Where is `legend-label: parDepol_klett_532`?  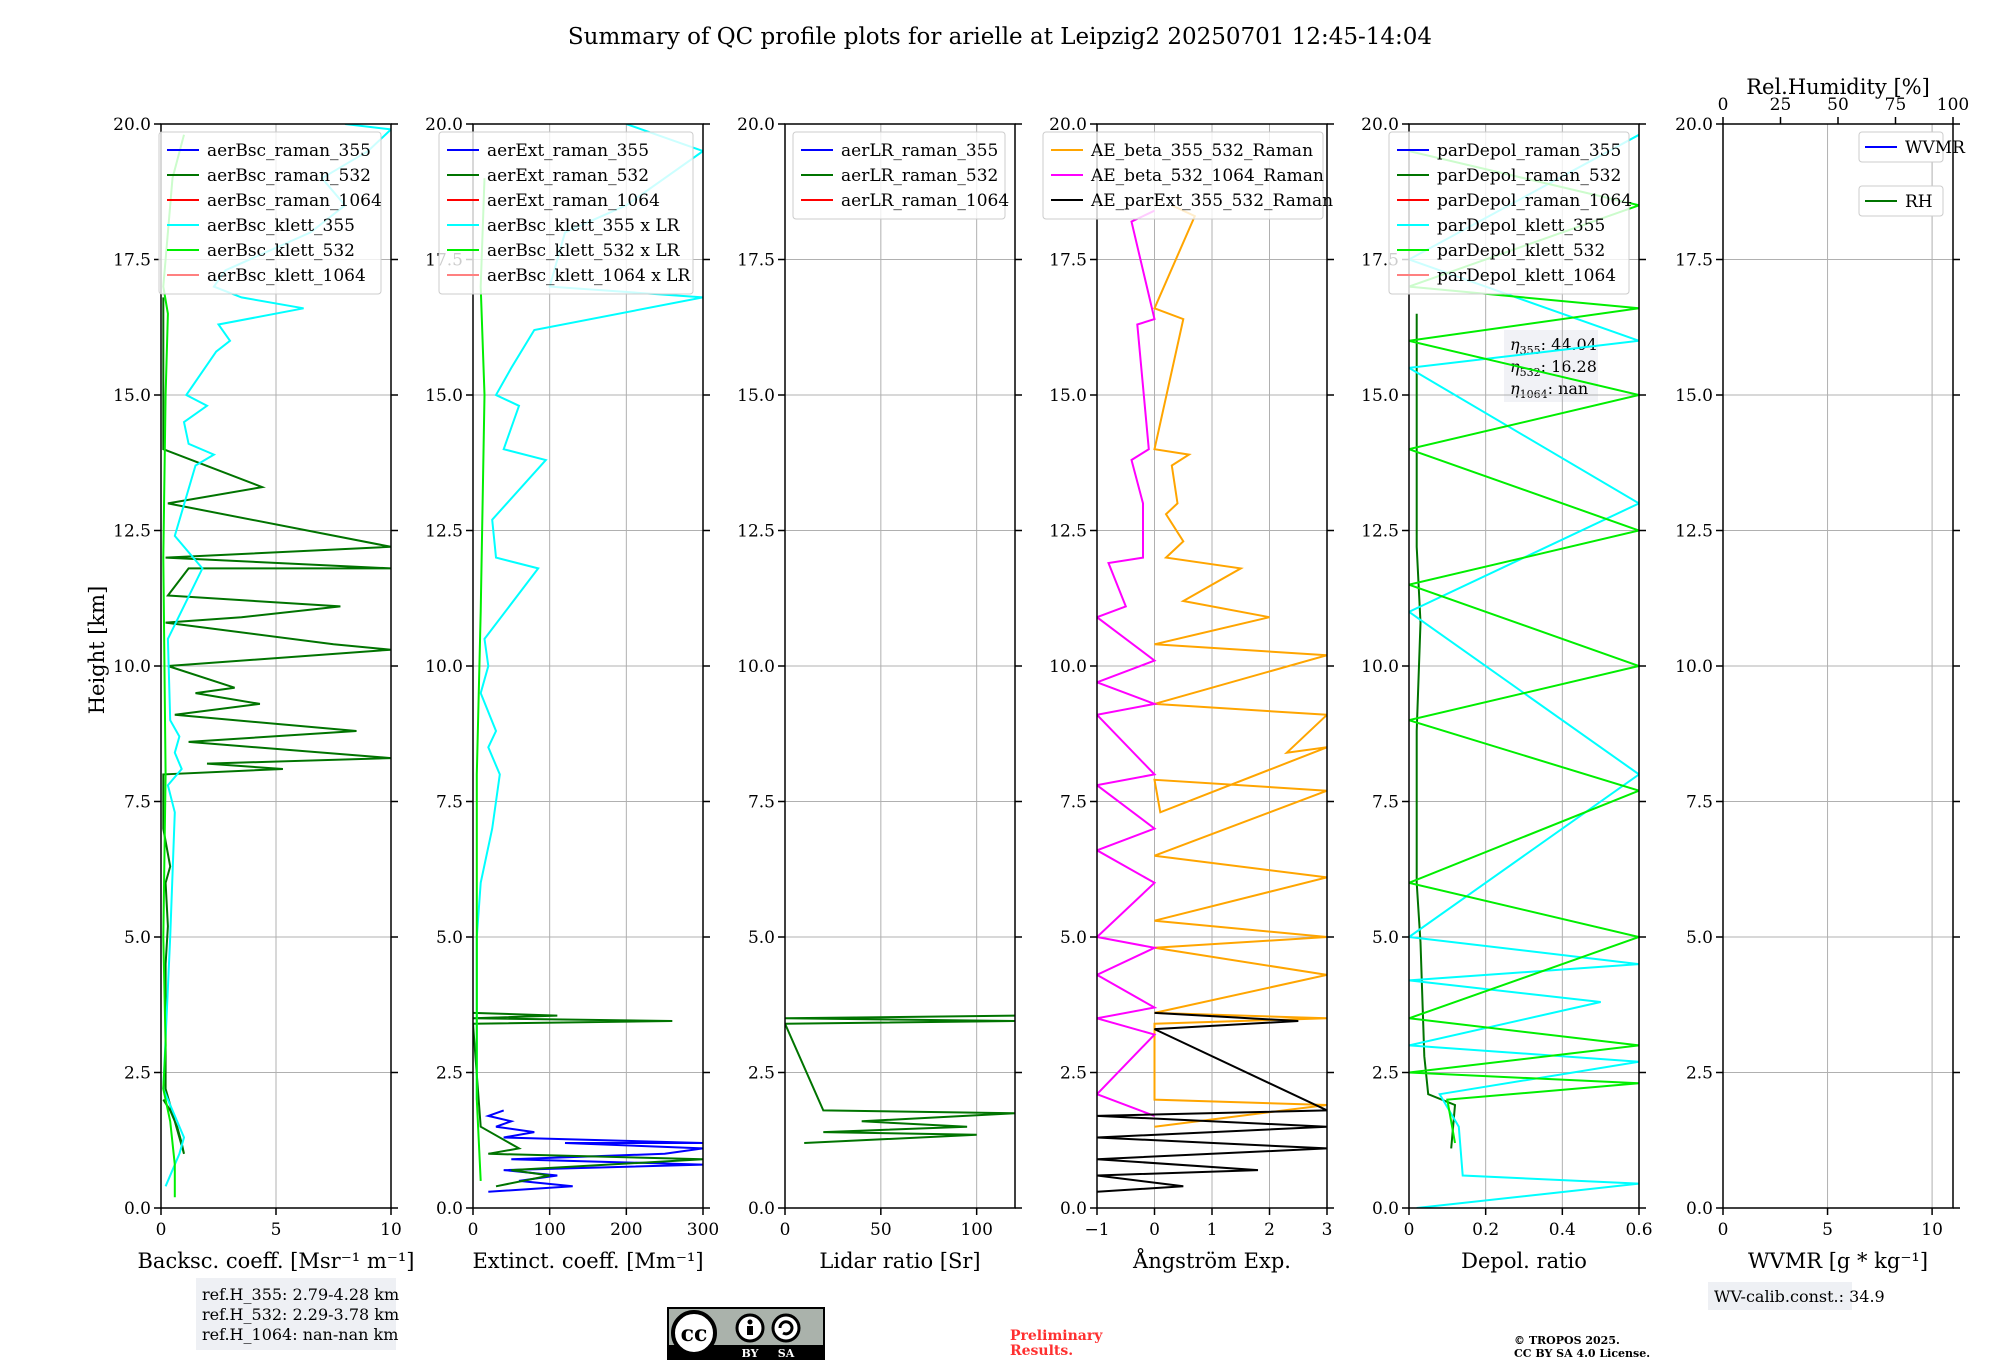 legend-label: parDepol_klett_532 is located at coordinates (1521, 251).